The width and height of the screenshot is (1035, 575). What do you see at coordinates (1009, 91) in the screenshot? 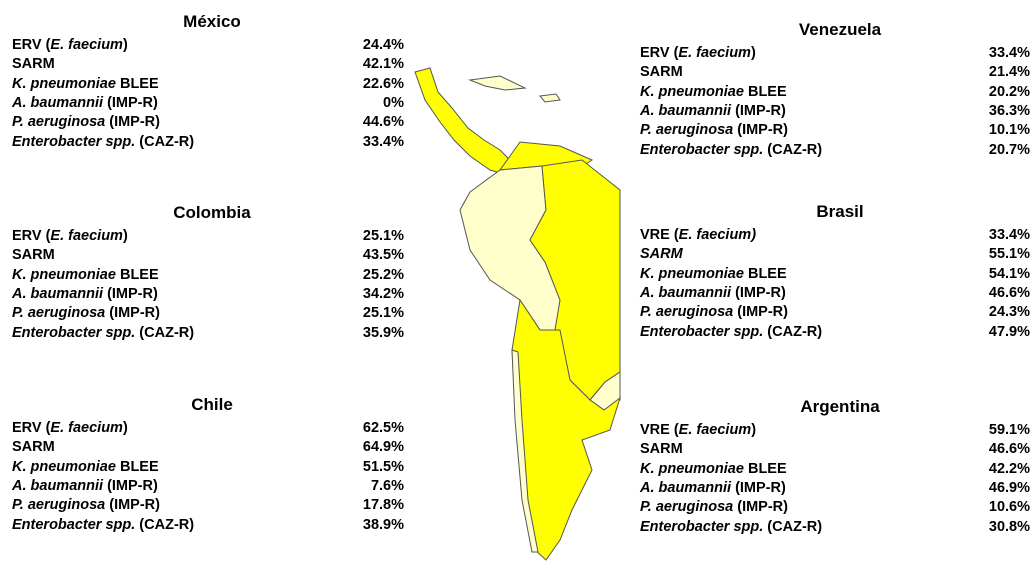
I see `resistance-value: 20.2%` at bounding box center [1009, 91].